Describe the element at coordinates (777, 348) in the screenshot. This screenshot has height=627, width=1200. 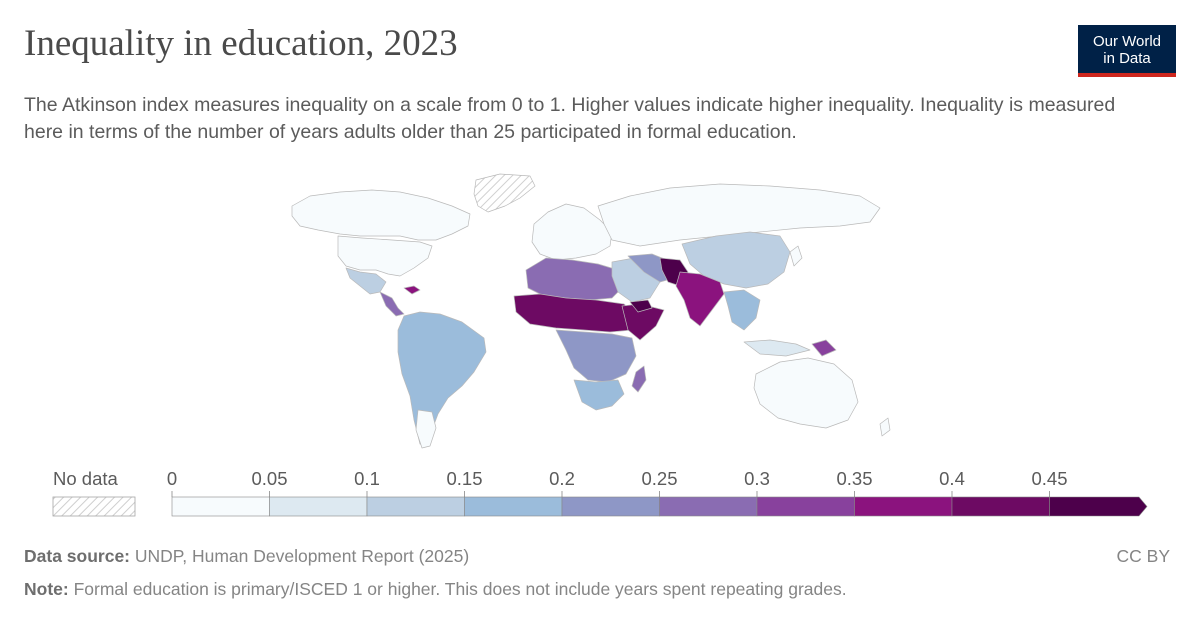
I see `region-indonesia` at that location.